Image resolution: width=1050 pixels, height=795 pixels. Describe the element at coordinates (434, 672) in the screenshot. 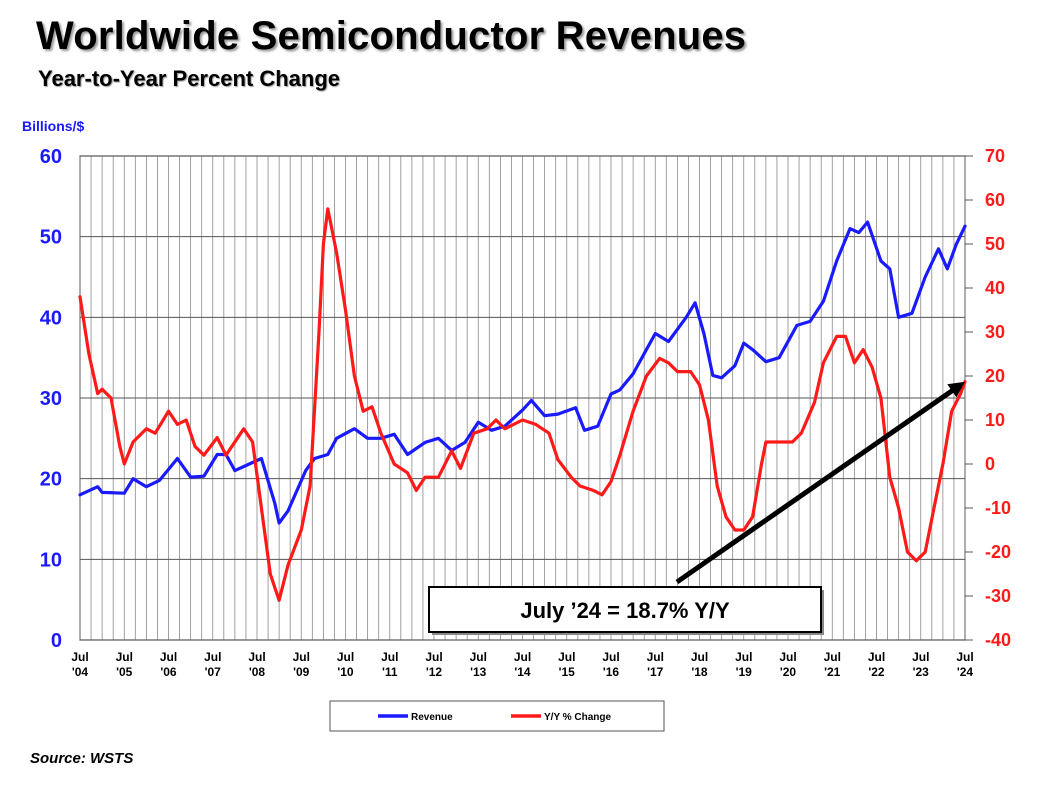

I see `x-tick-year-label: '12` at that location.